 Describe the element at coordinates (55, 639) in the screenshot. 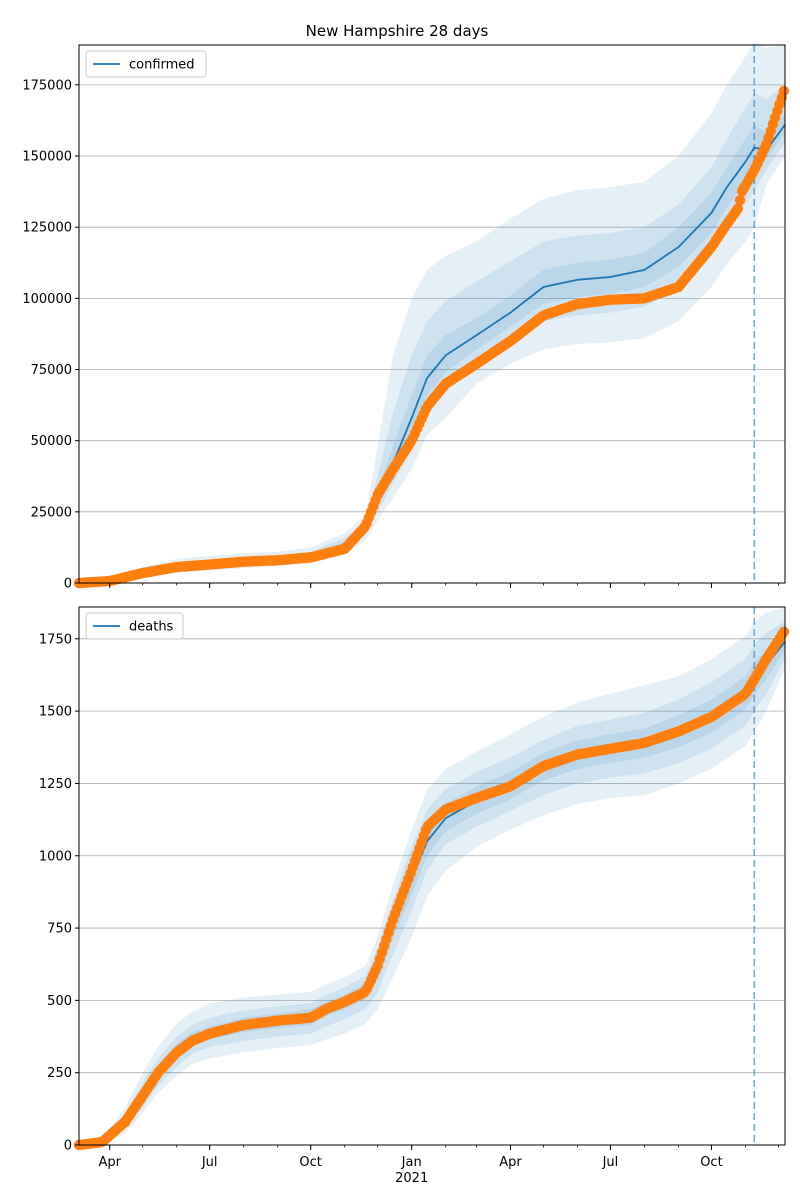

I see `y-tick-label: 1750` at that location.